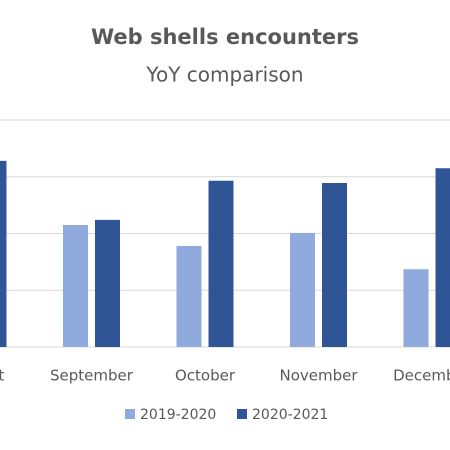 The height and width of the screenshot is (450, 450). I want to click on x-tick-label: December, so click(421, 376).